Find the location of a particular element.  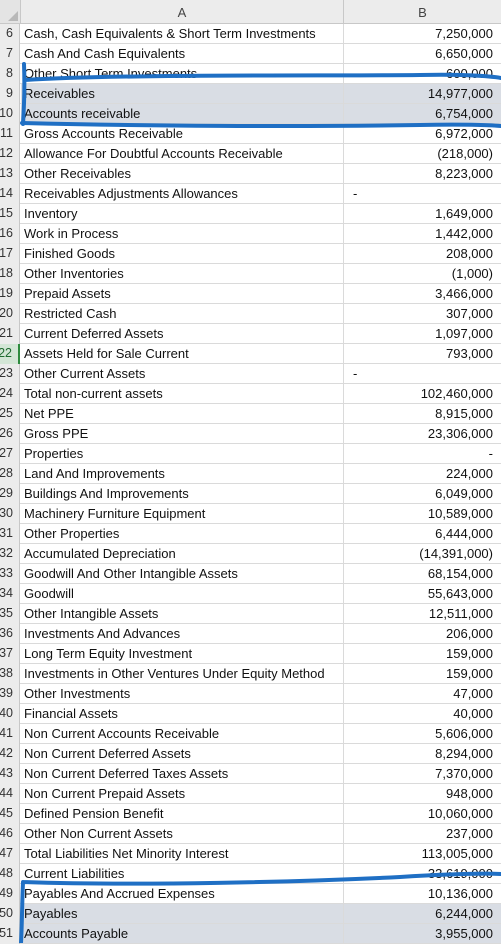

cell-value: 102,460,000 is located at coordinates (456, 393).